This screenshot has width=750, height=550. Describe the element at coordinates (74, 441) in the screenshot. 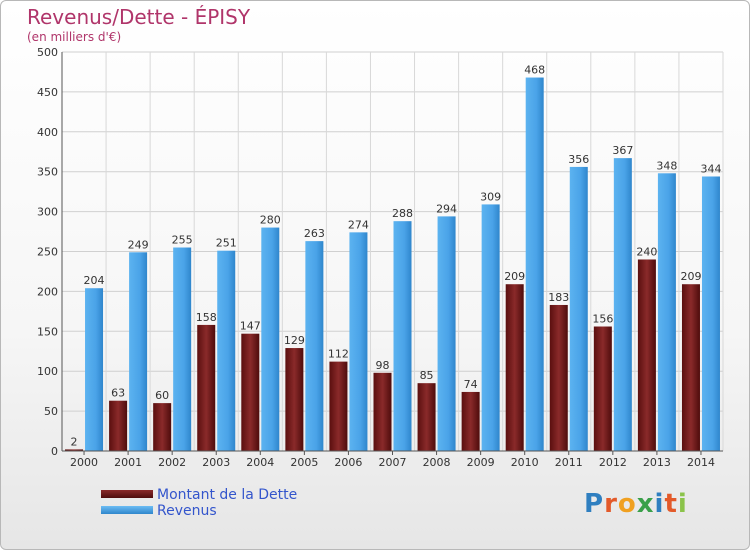

I see `data-label-debt: 2` at that location.